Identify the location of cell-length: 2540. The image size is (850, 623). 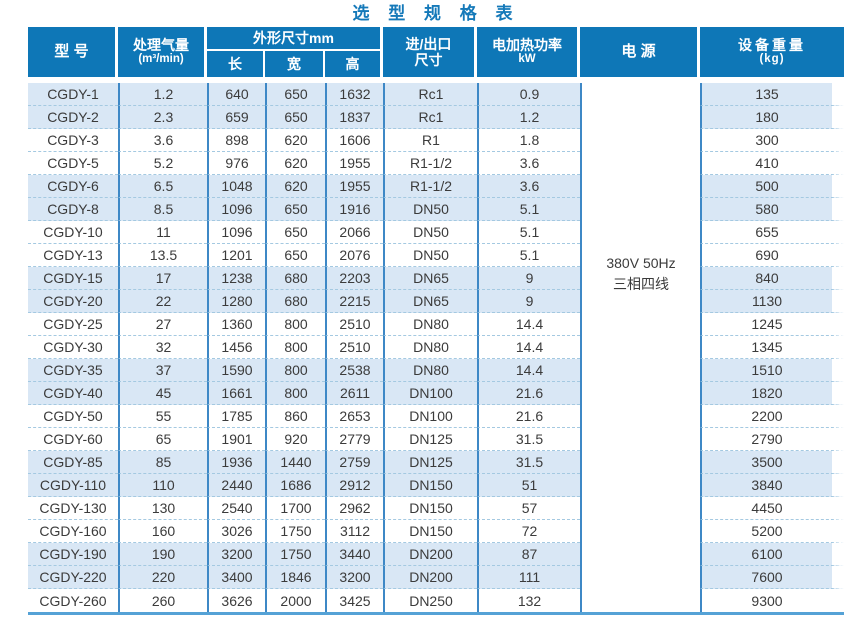
(236, 508).